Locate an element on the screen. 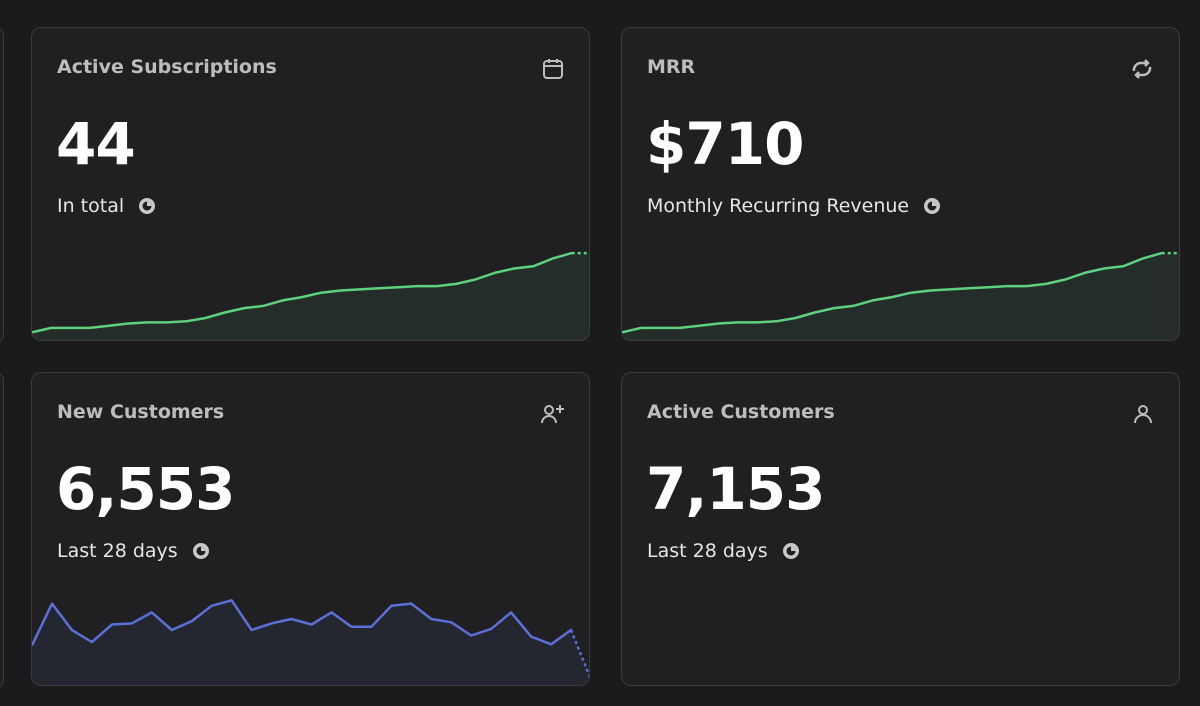  refresh-icon is located at coordinates (1142, 69).